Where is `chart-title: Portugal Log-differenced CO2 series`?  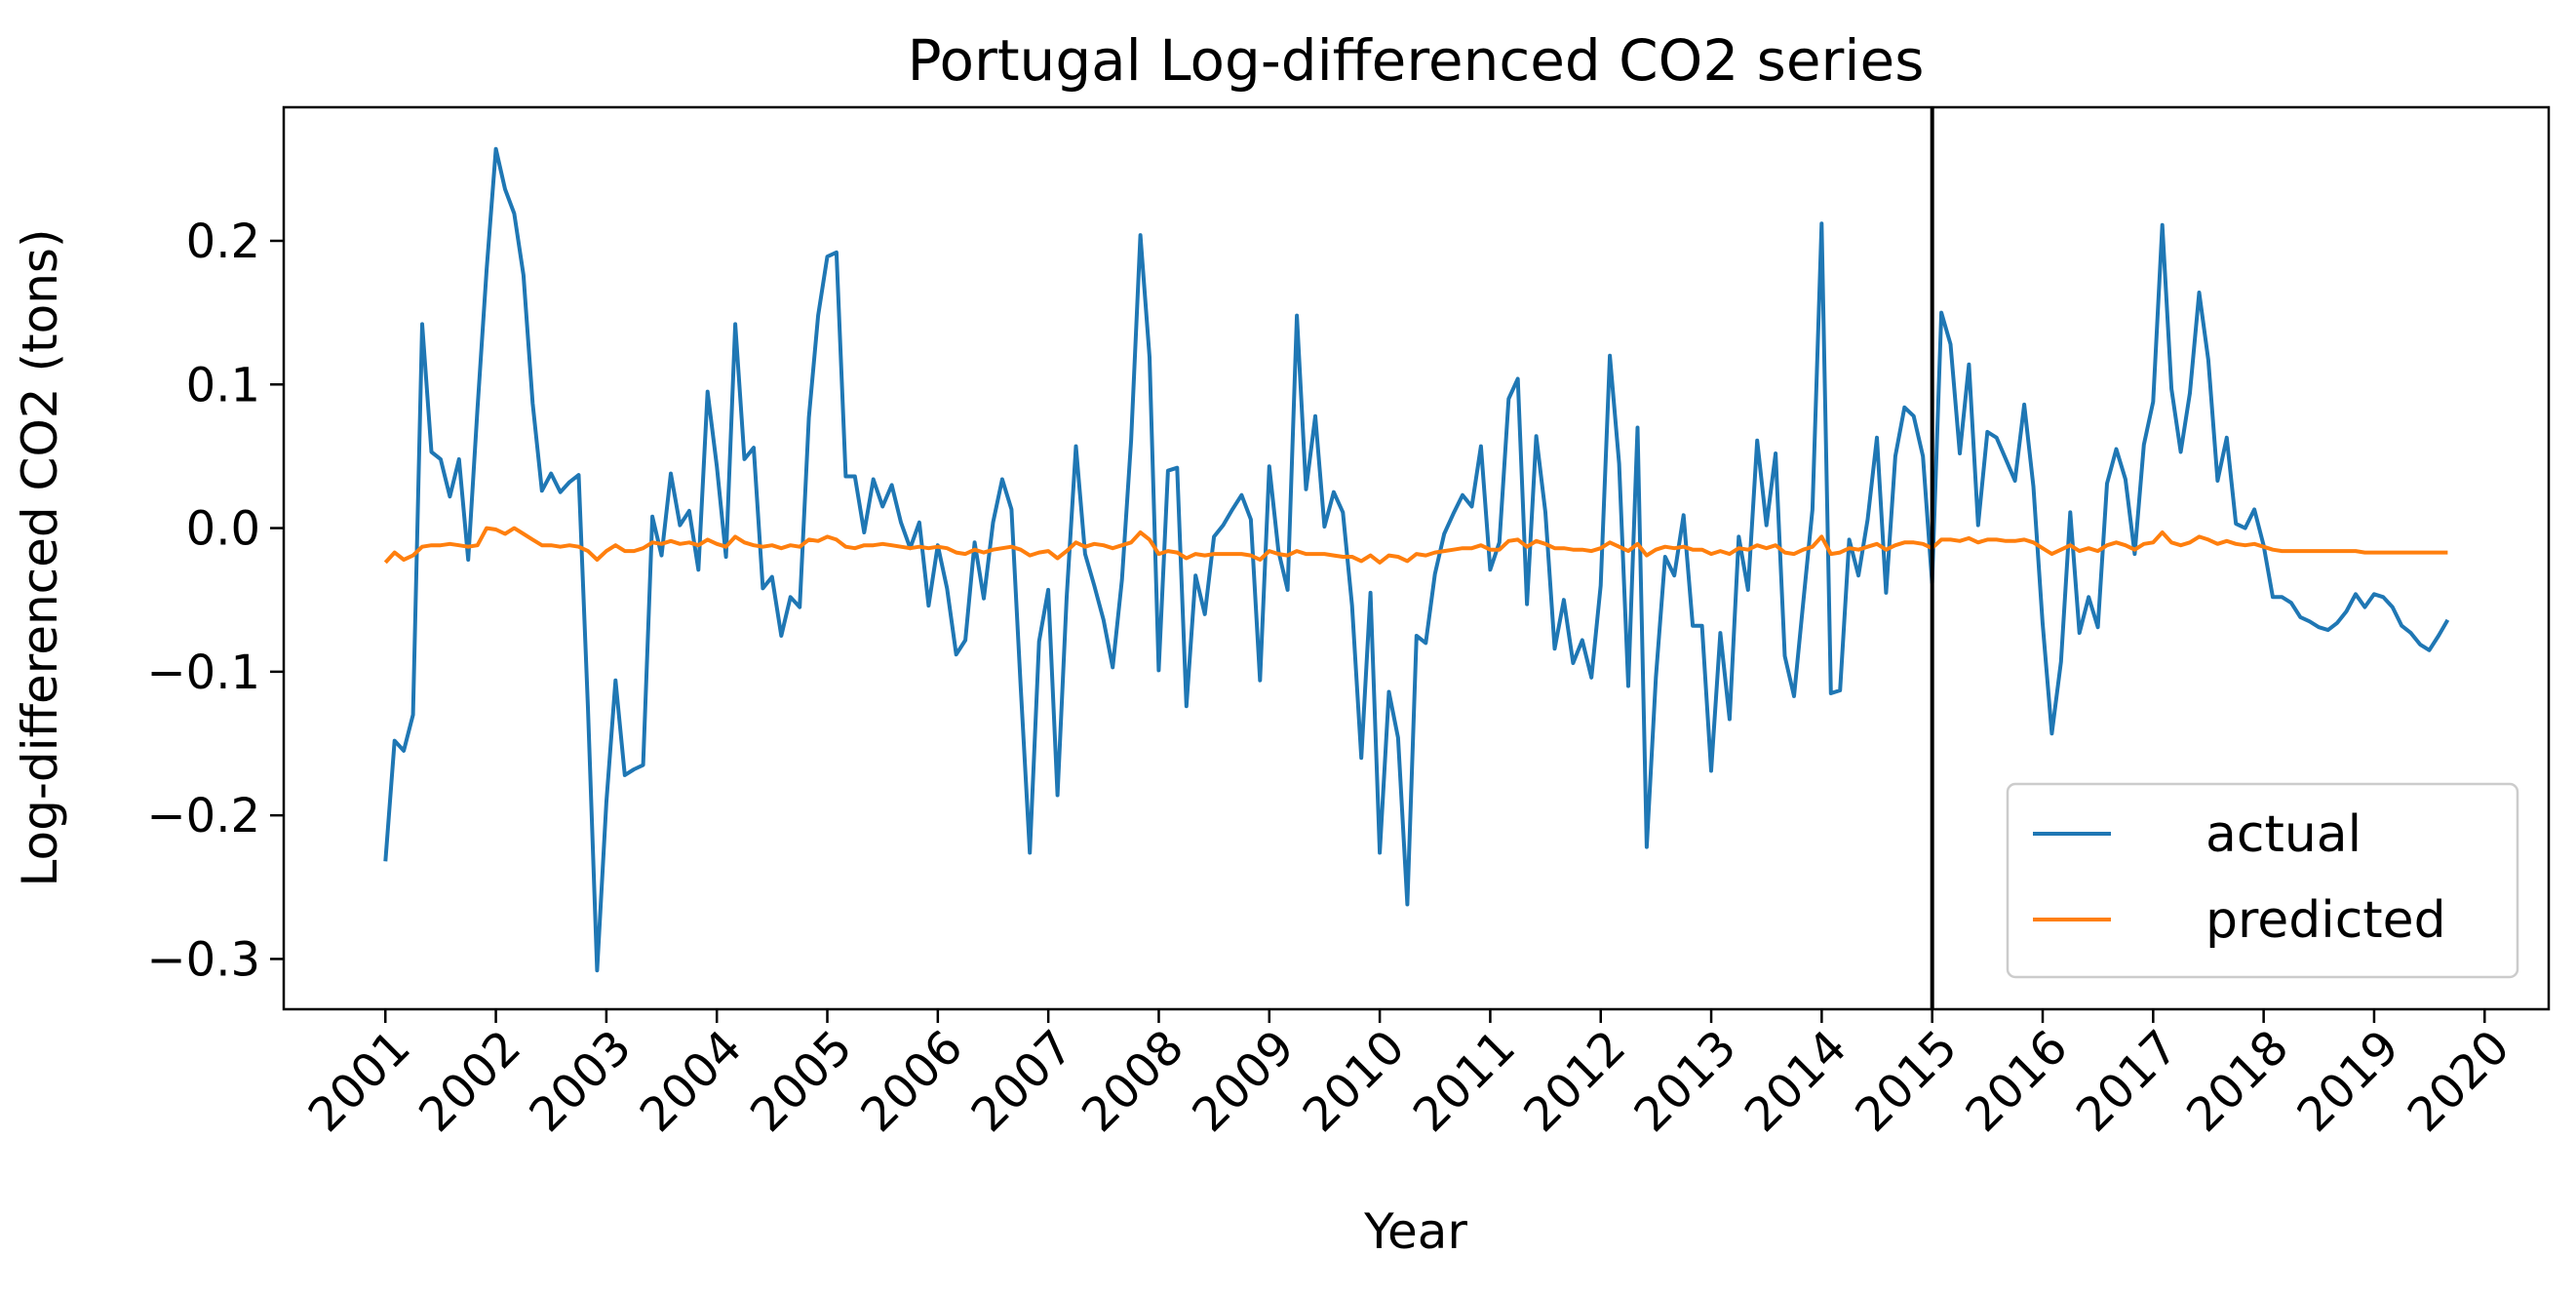 chart-title: Portugal Log-differenced CO2 series is located at coordinates (1416, 60).